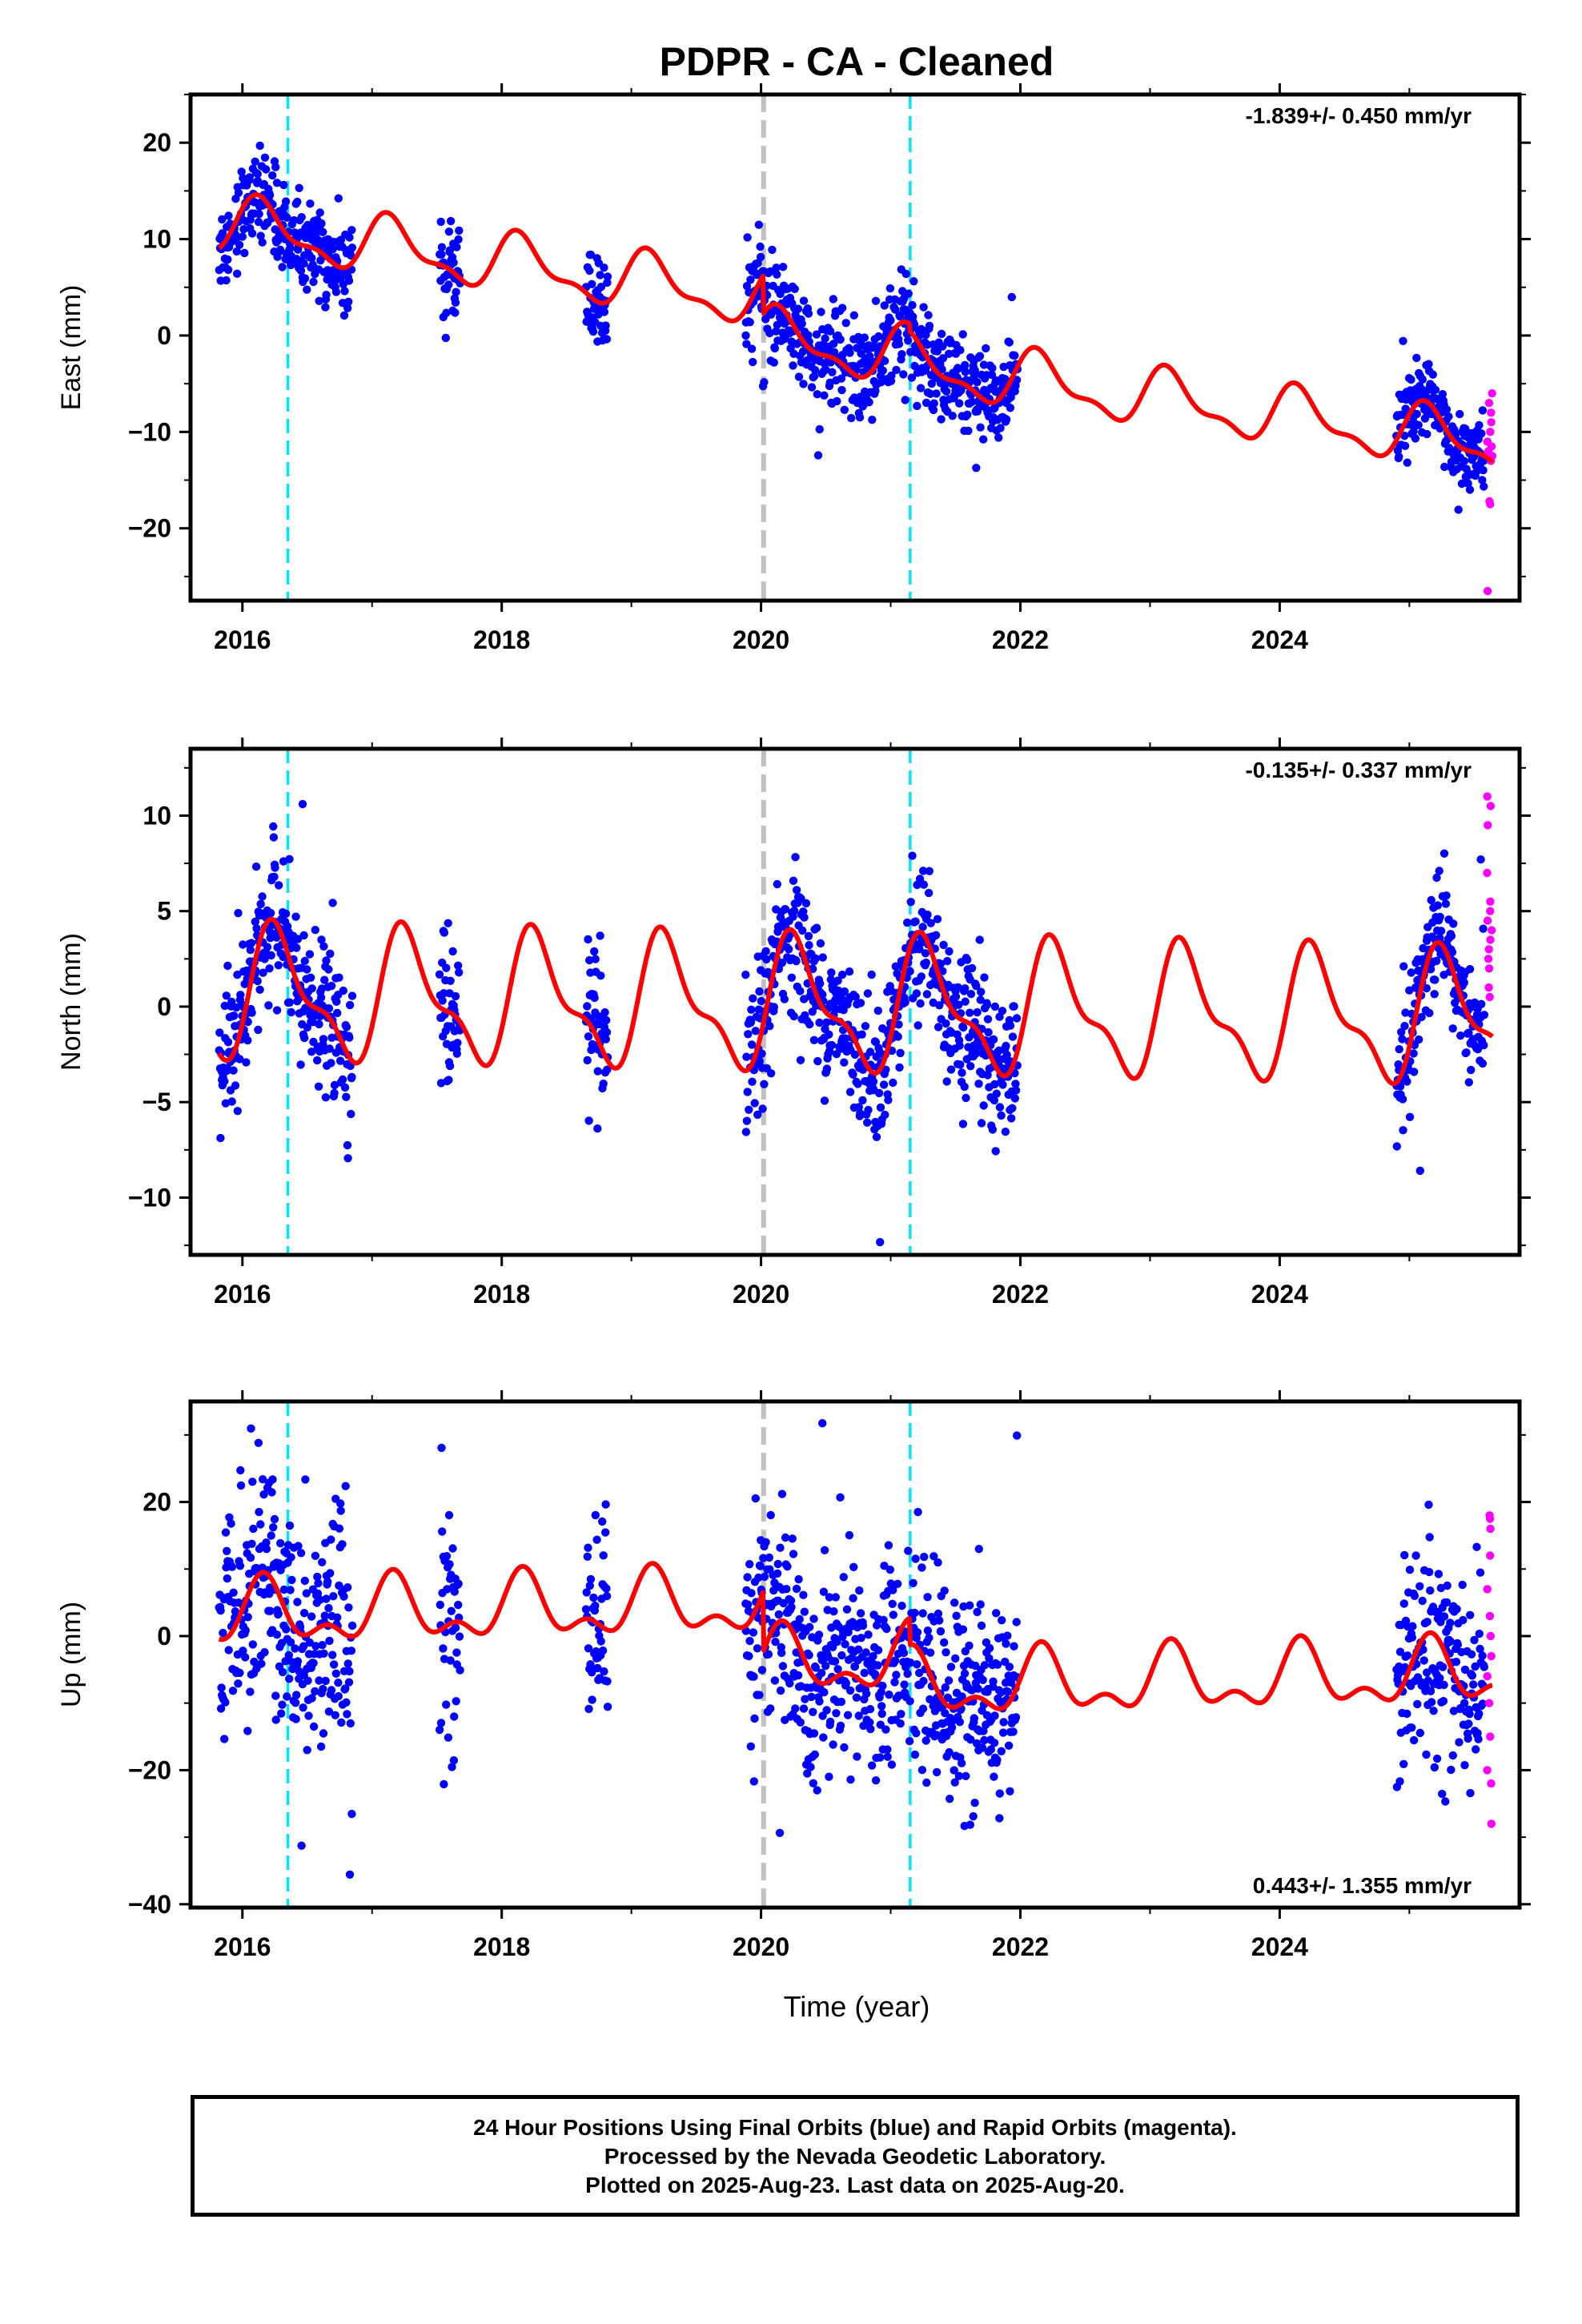  Describe the element at coordinates (1020, 639) in the screenshot. I see `x-tick-label: 2022` at that location.